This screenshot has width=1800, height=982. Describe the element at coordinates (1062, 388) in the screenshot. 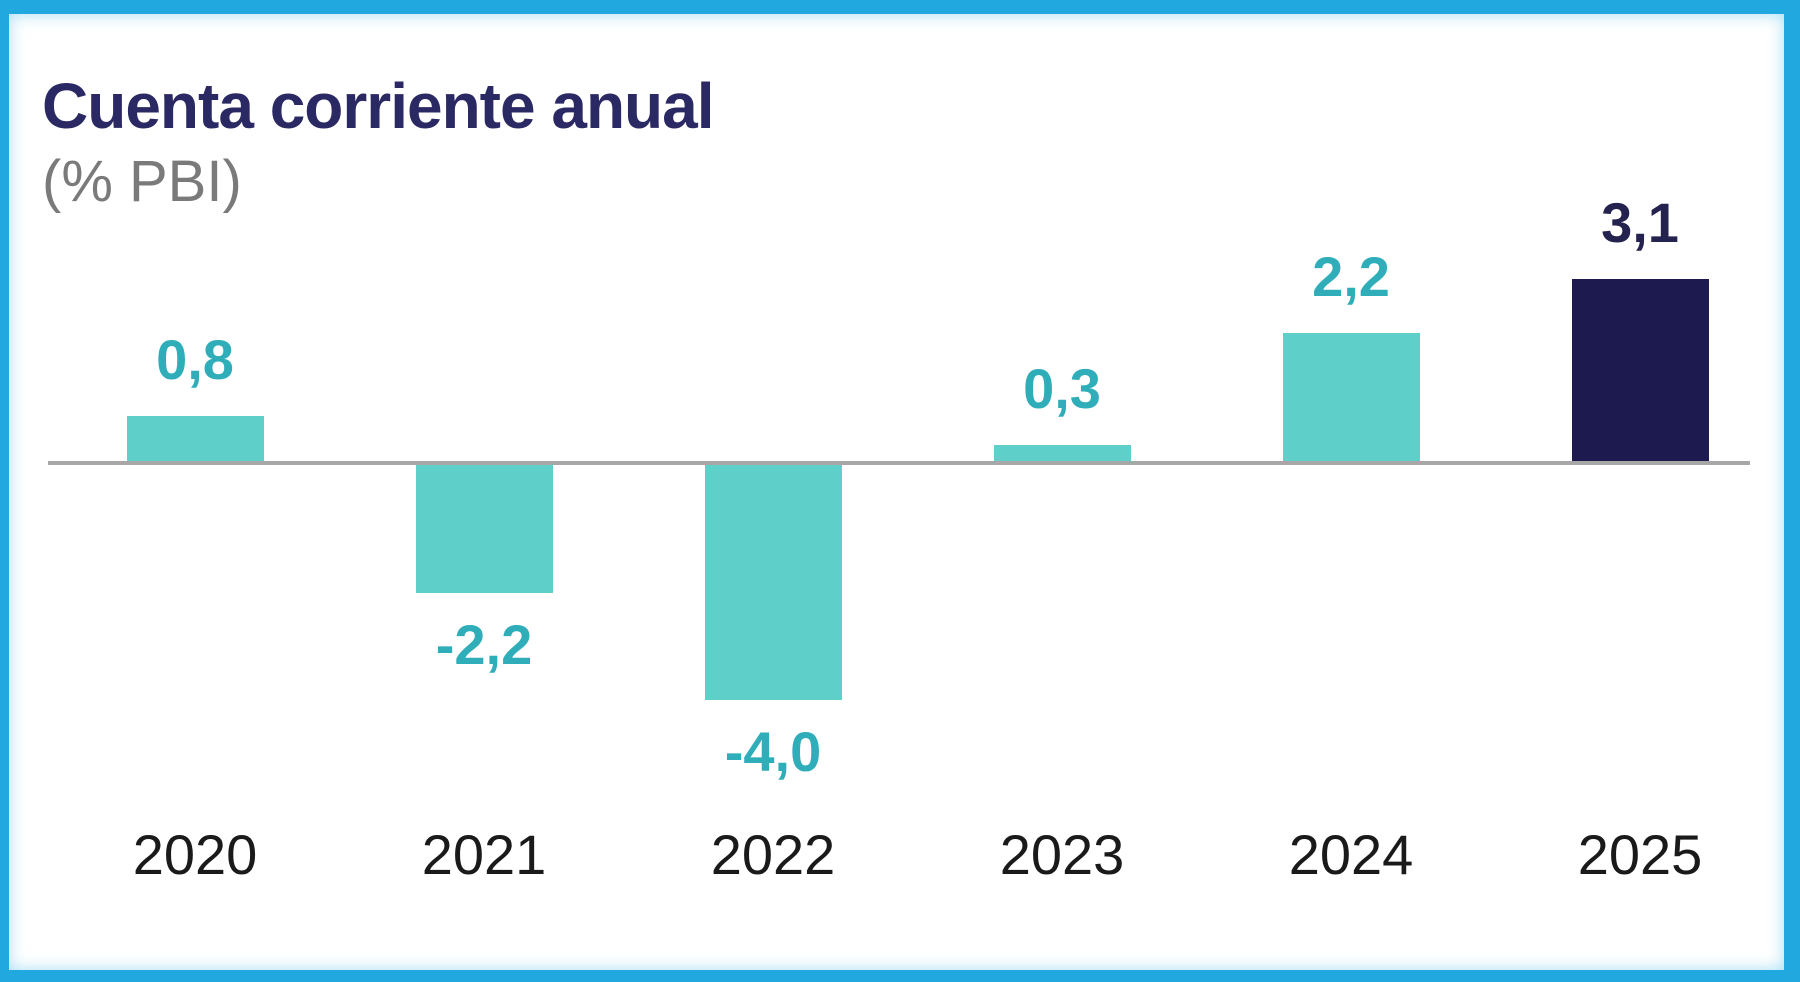

I see `value-label-2023: 0,3` at that location.